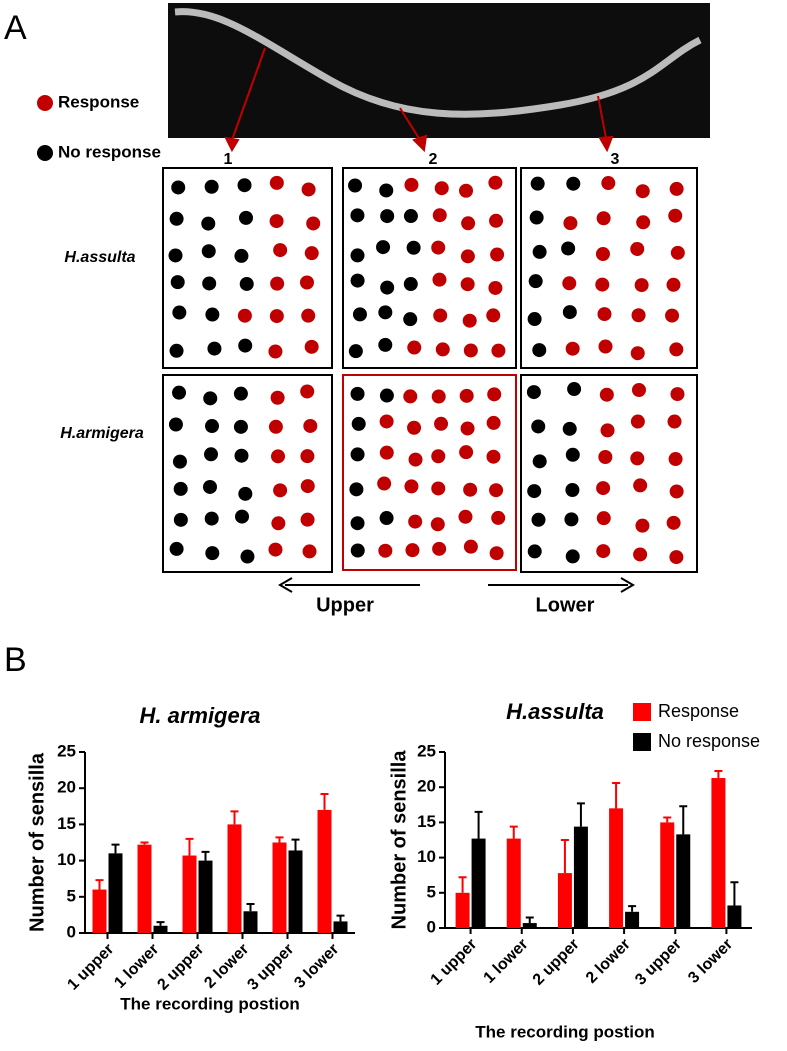  I want to click on x-tick-label: 1 upper, so click(454, 962).